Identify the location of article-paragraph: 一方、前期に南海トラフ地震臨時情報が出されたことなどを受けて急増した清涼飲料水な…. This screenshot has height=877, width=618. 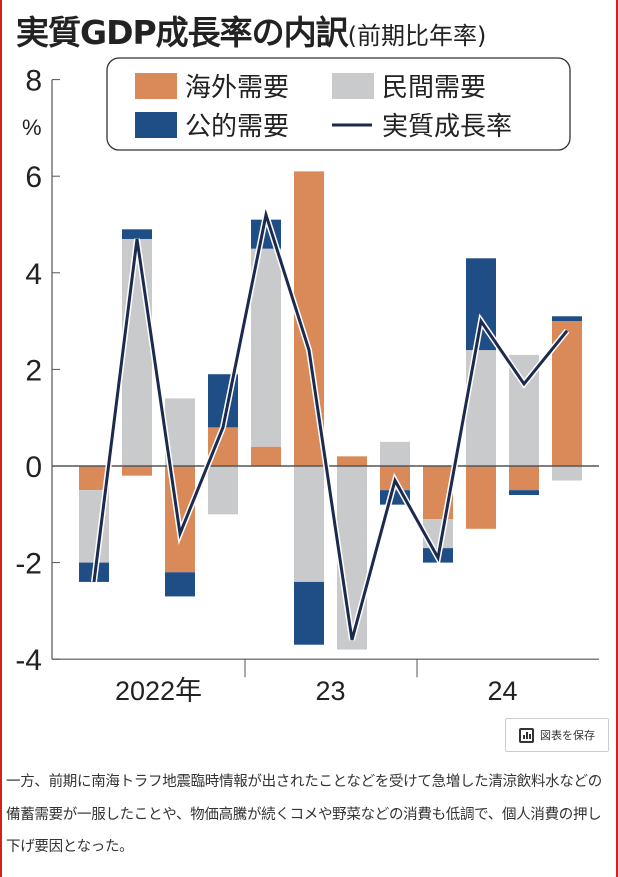
(304, 814).